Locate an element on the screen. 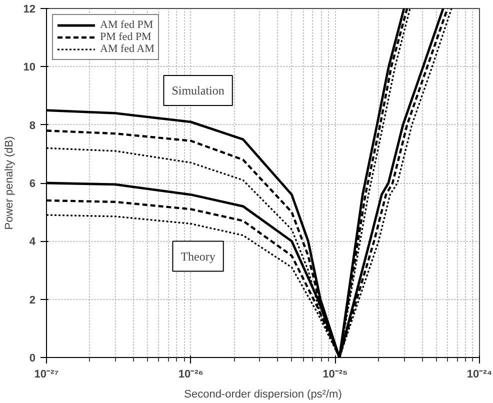 The height and width of the screenshot is (403, 493). y-tick-label: 0 is located at coordinates (32, 358).